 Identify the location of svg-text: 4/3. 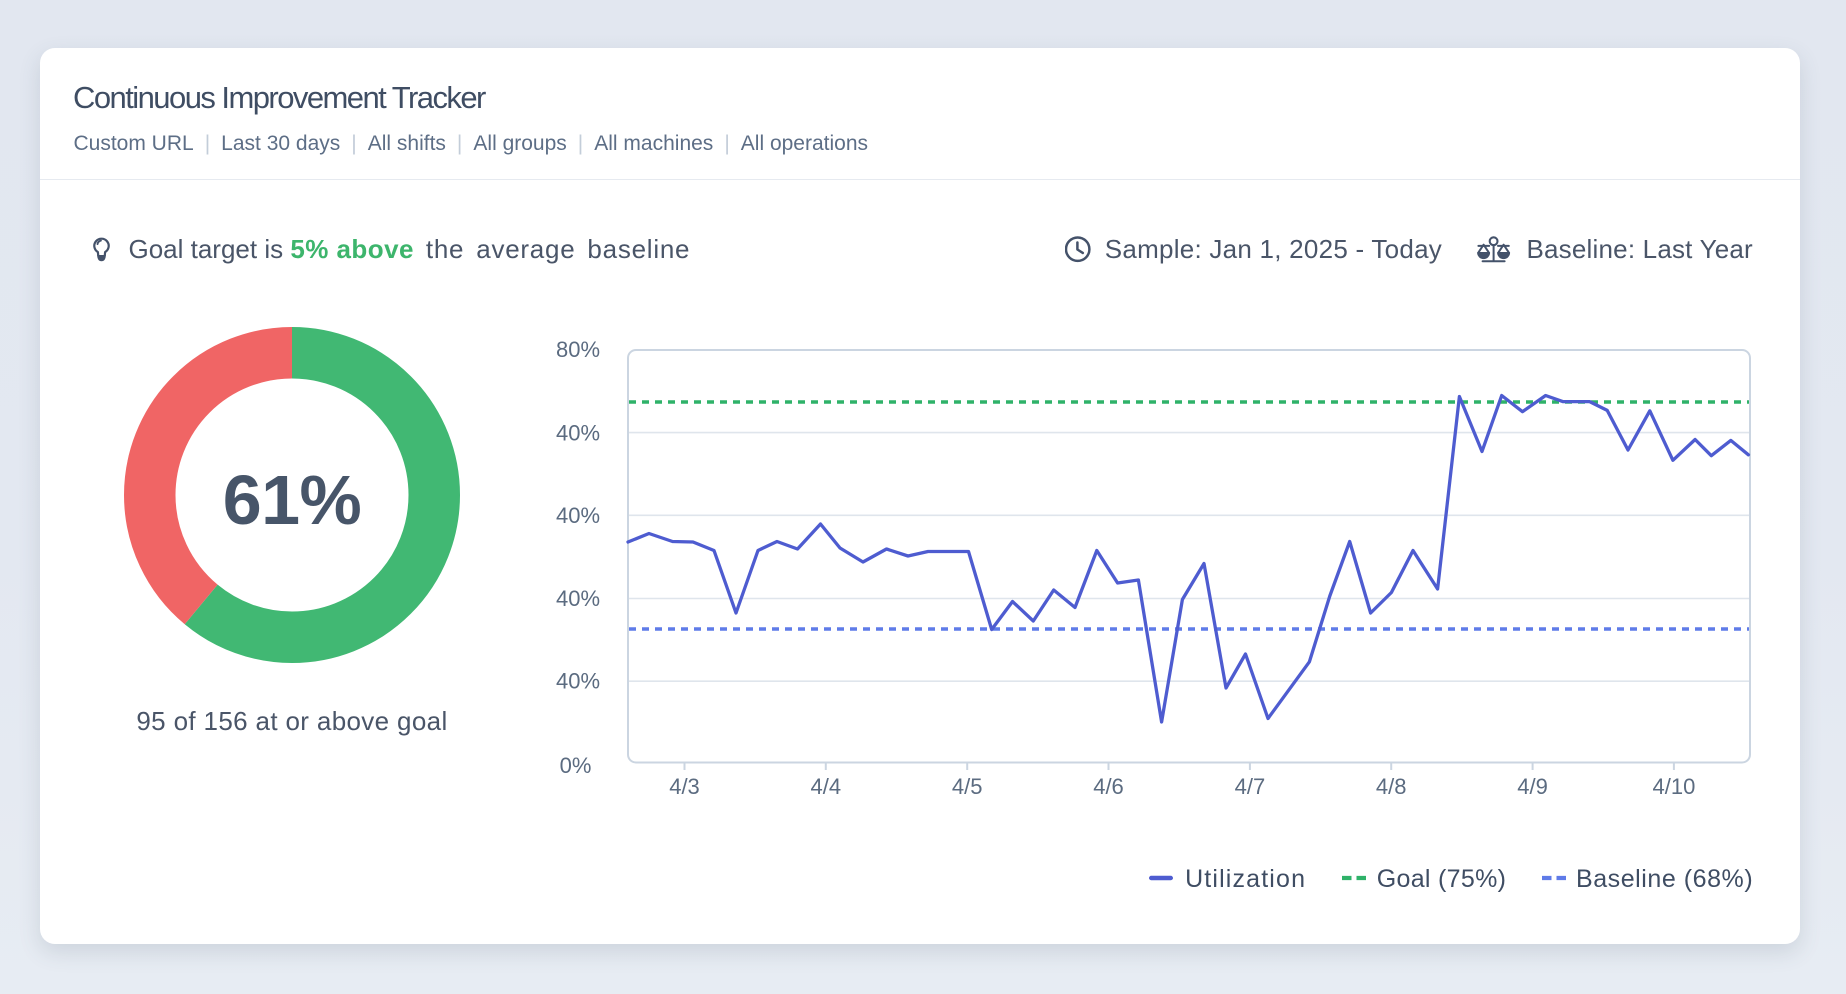
(684, 786).